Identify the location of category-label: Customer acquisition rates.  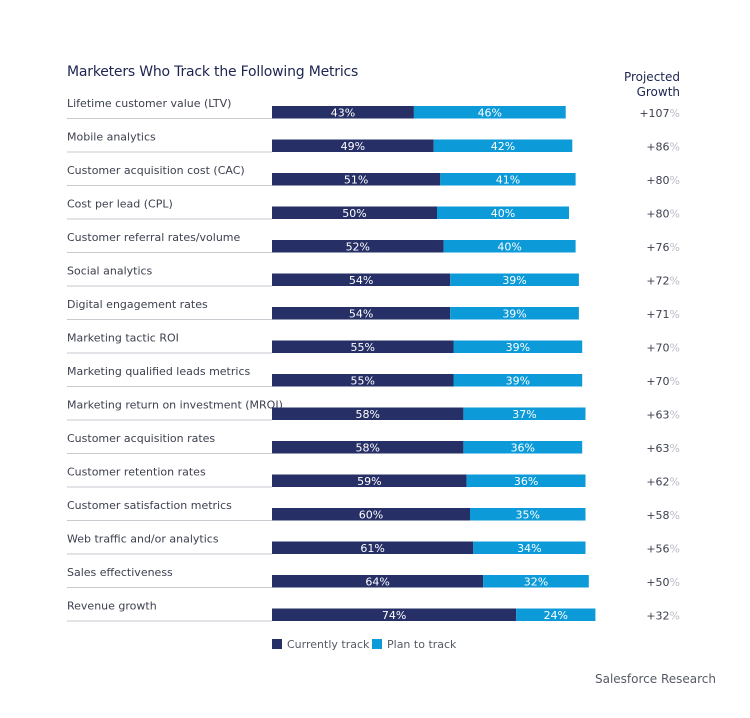
(141, 438).